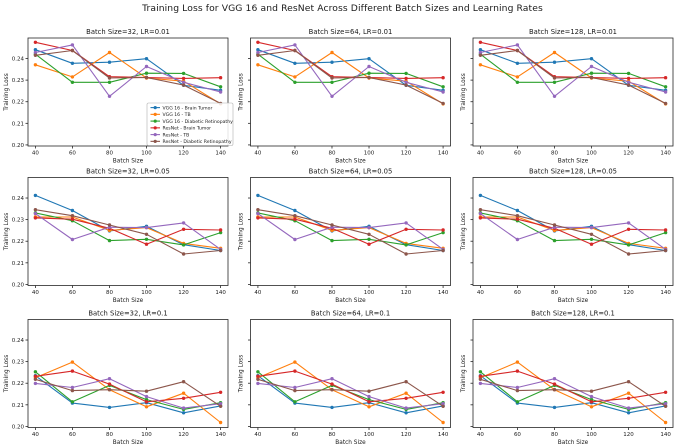  Describe the element at coordinates (628, 154) in the screenshot. I see `x-tick-label: 120` at that location.